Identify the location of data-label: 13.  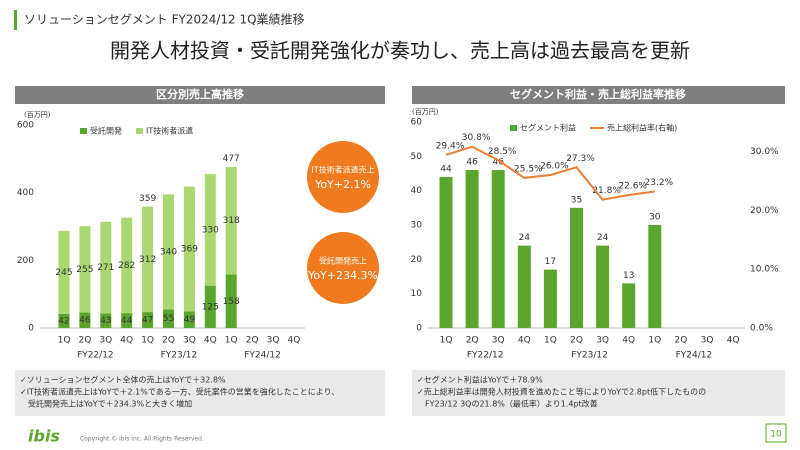
(628, 276).